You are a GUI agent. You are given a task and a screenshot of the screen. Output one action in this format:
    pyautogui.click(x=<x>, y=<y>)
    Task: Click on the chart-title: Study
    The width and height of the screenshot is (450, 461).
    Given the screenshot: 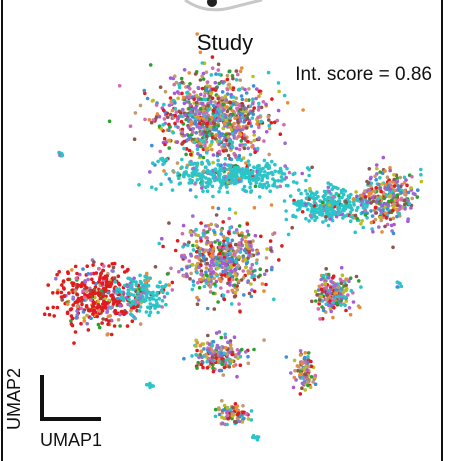 What is the action you would take?
    pyautogui.click(x=225, y=42)
    